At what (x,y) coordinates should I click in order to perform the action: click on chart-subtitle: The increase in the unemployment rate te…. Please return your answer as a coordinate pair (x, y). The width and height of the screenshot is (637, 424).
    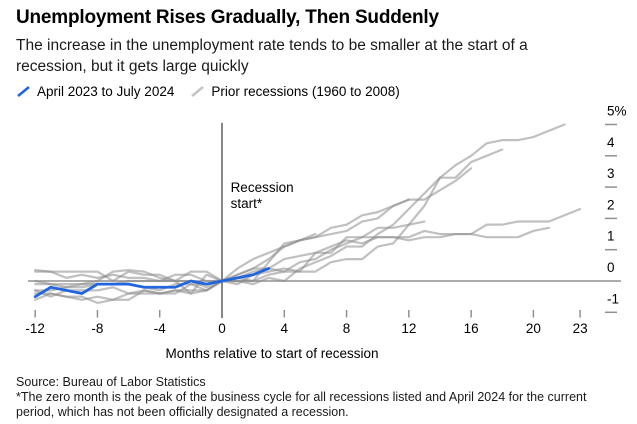
    Looking at the image, I should click on (272, 56).